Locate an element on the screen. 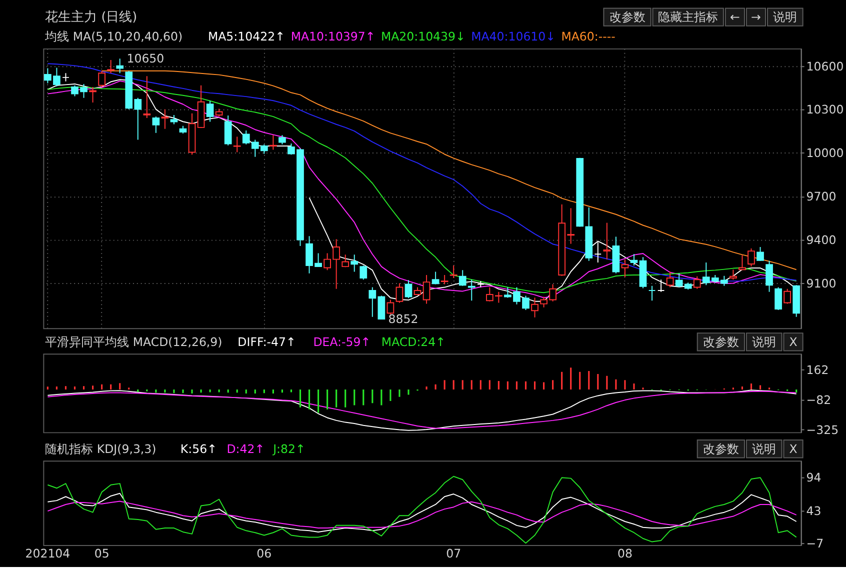 The image size is (846, 573). text: DEA:-59↑ is located at coordinates (342, 341).